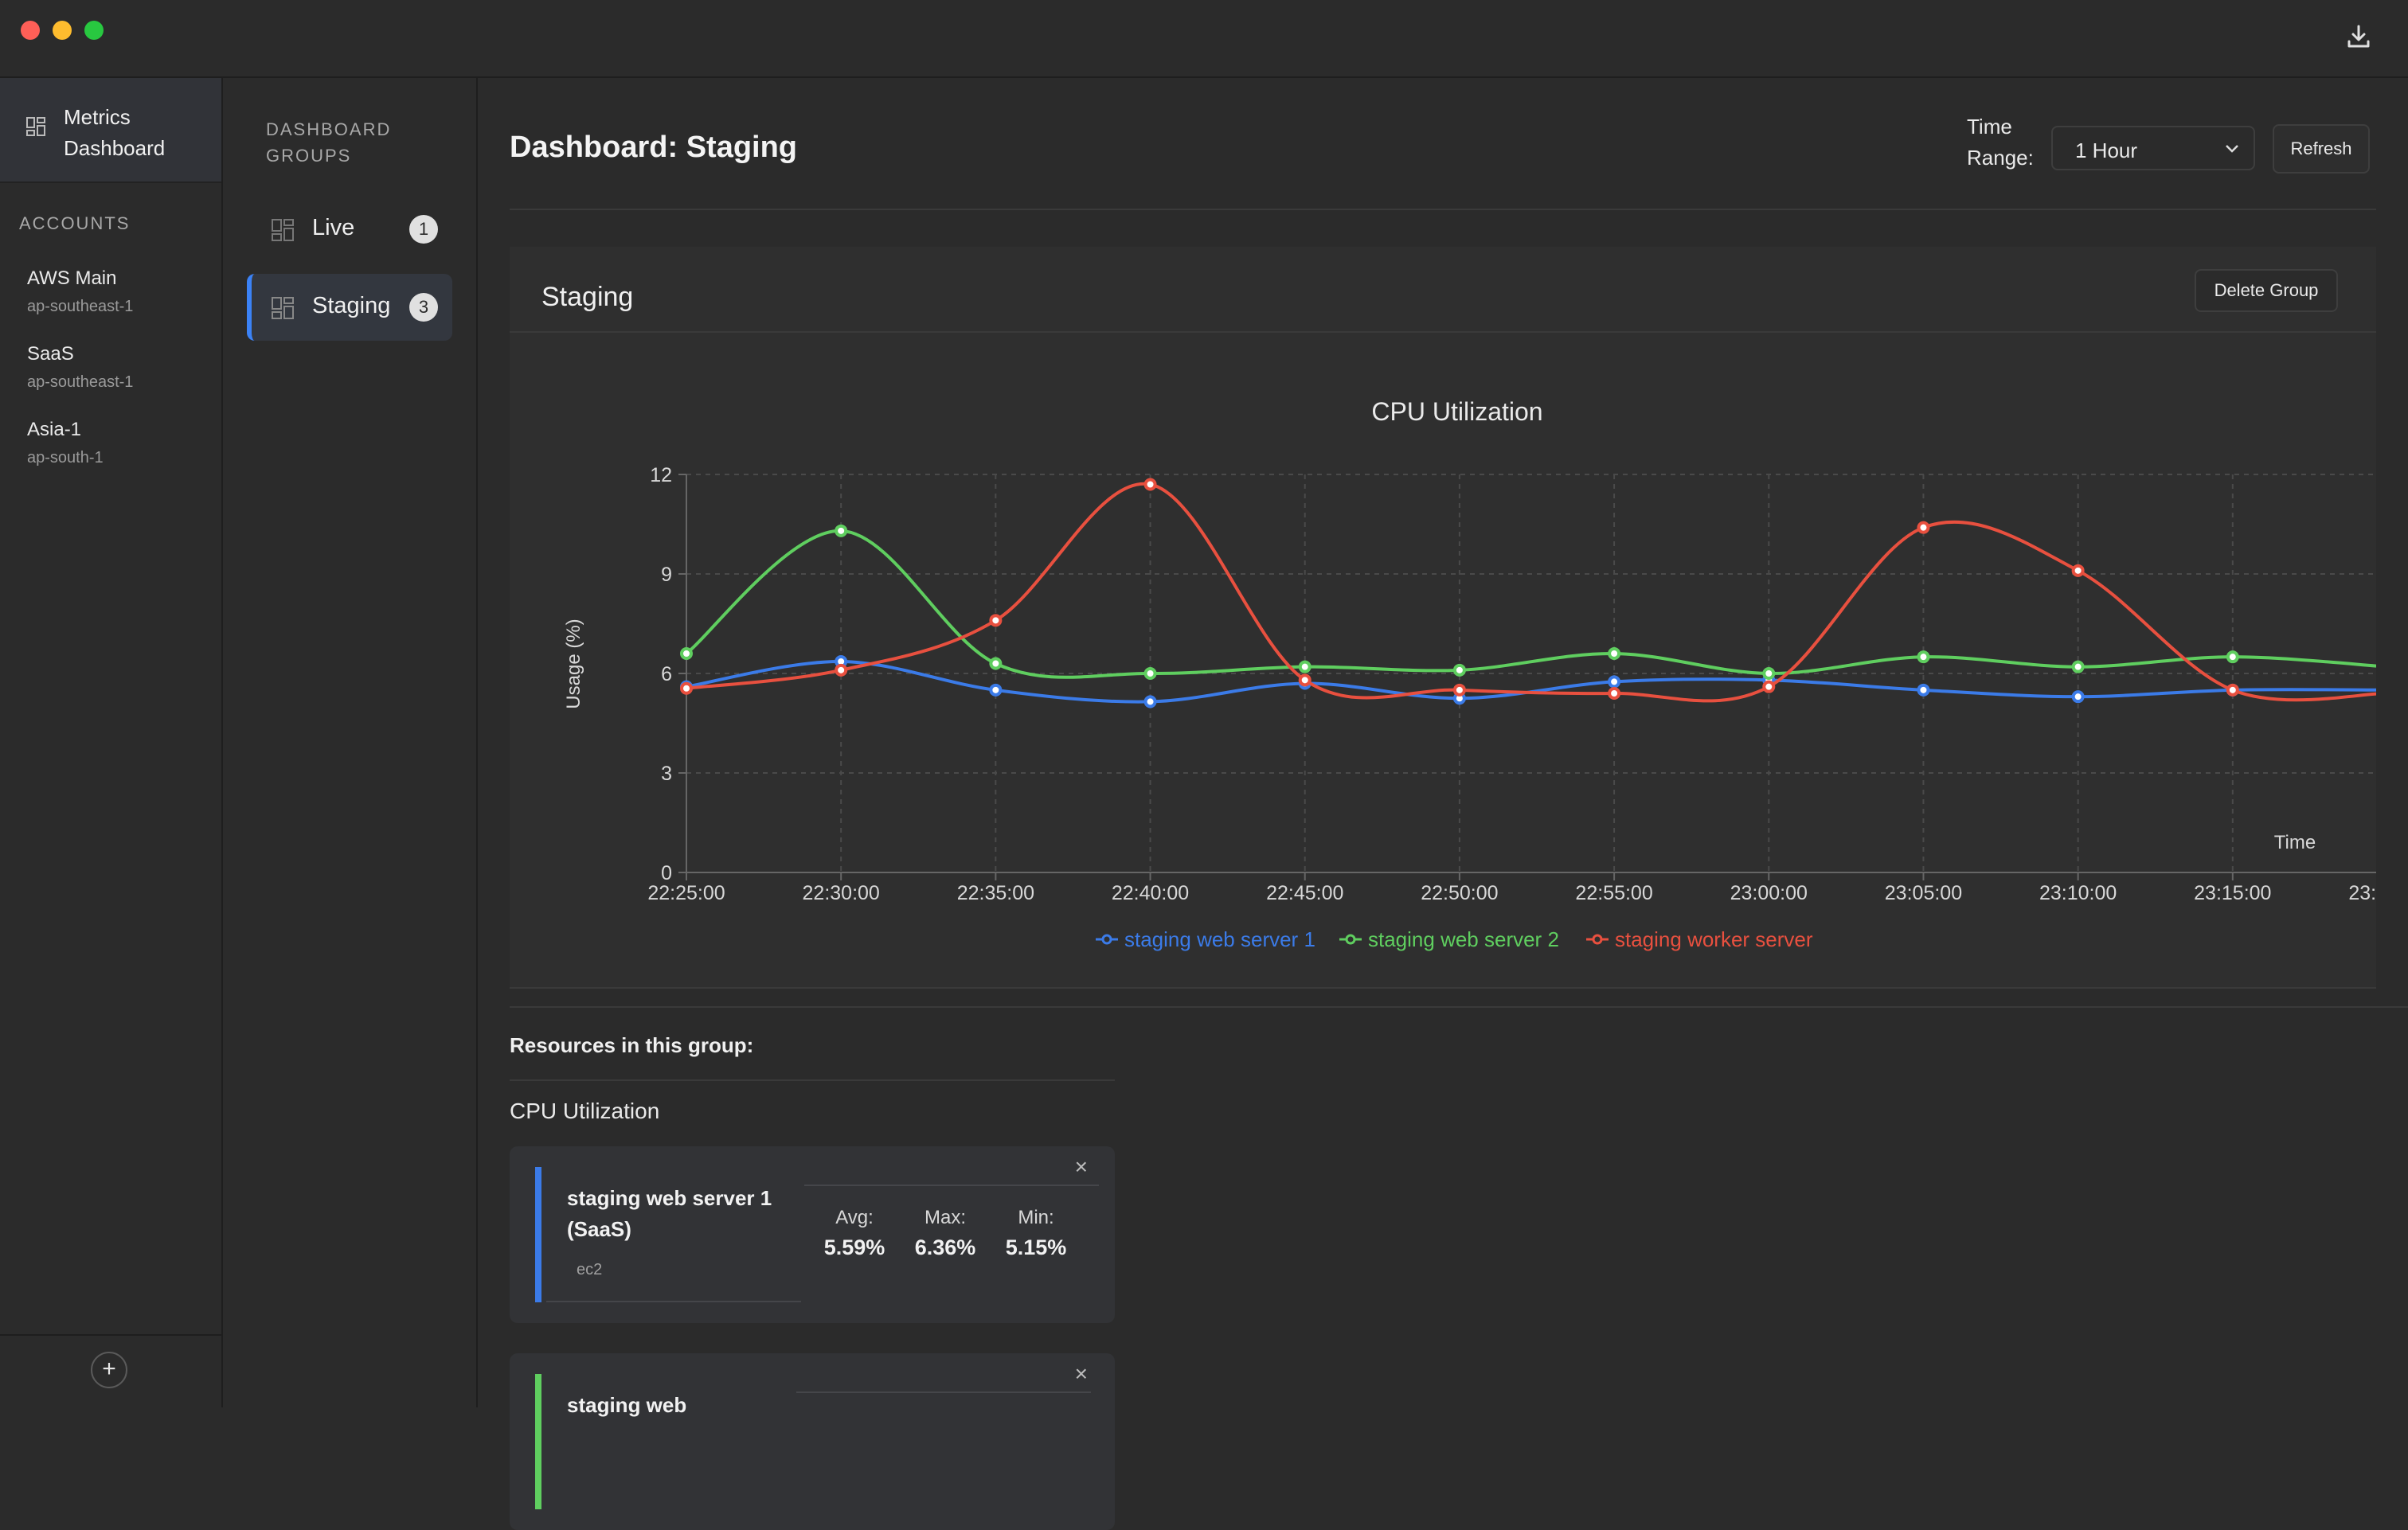 This screenshot has width=2408, height=1530. What do you see at coordinates (1036, 1233) in the screenshot?
I see `min-stat: Min: 5.15%` at bounding box center [1036, 1233].